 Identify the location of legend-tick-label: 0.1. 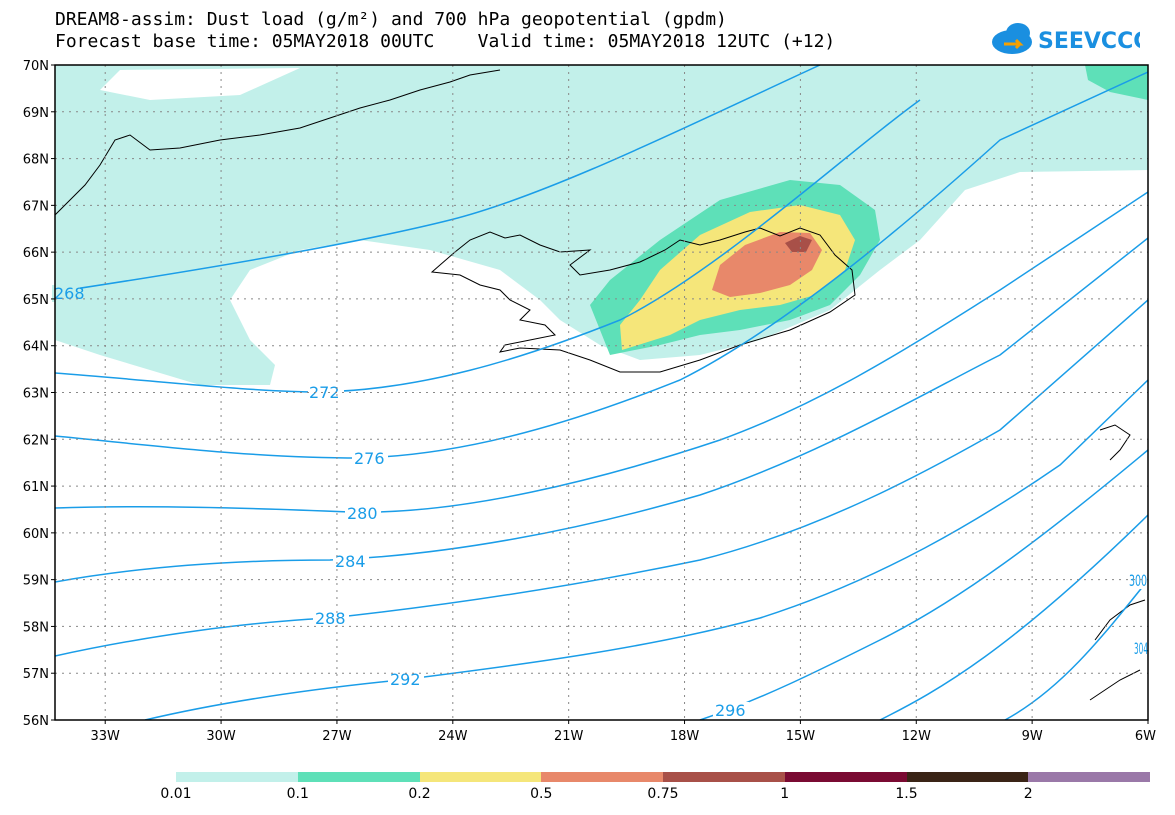
(297, 794).